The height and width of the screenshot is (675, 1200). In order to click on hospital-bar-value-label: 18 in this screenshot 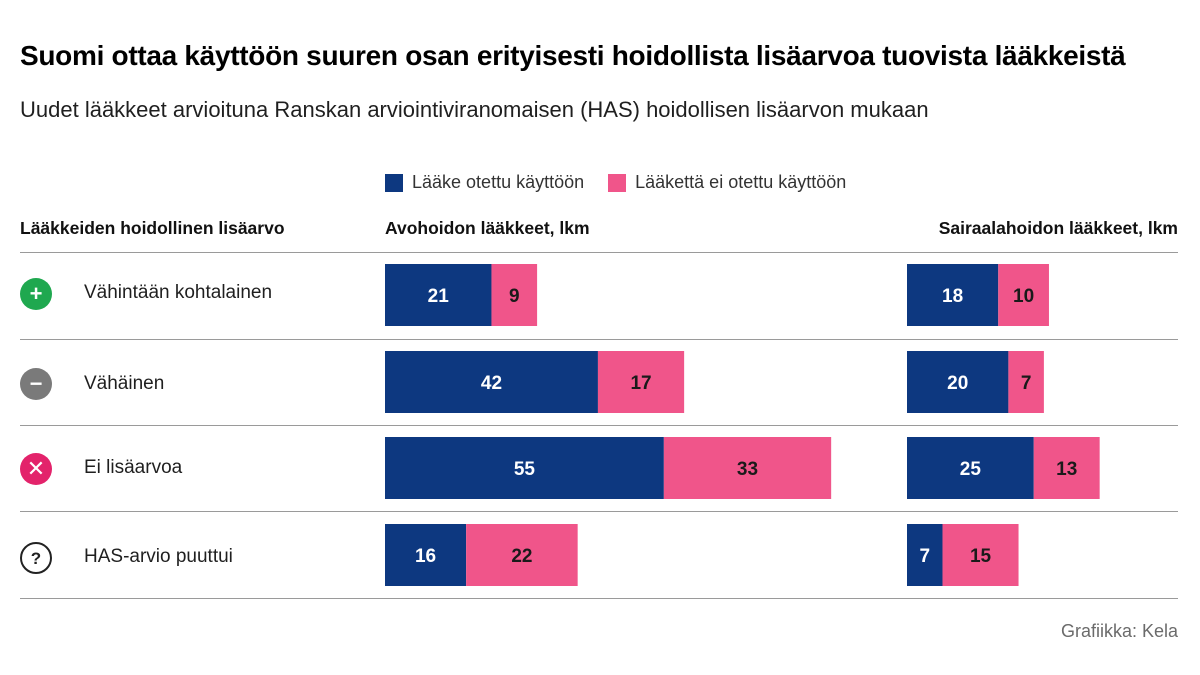, I will do `click(952, 296)`.